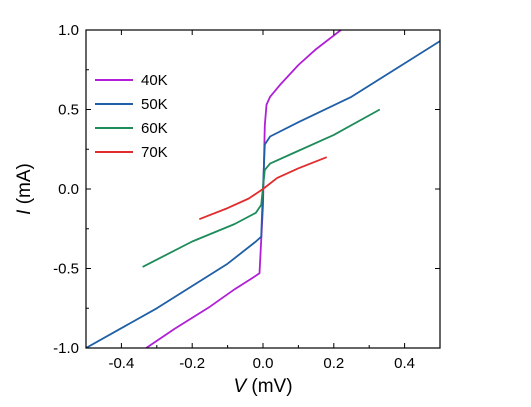 Image resolution: width=531 pixels, height=407 pixels. I want to click on legend-label: 50K, so click(154, 104).